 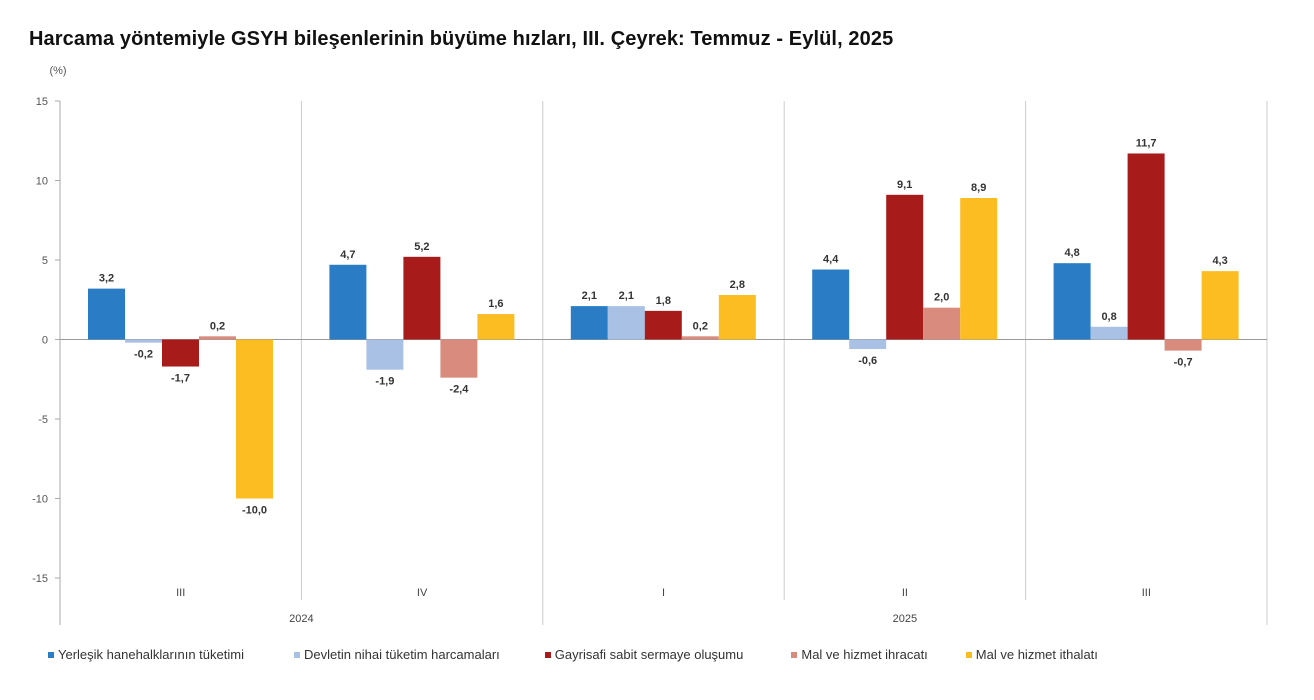 What do you see at coordinates (151, 654) in the screenshot?
I see `legend-label: Yerleşik hanehalklarının tüketimi` at bounding box center [151, 654].